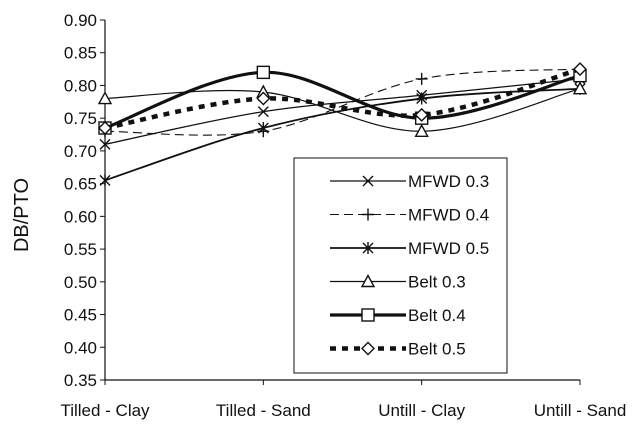  Describe the element at coordinates (448, 248) in the screenshot. I see `legend-label: MFWD 0.5` at that location.